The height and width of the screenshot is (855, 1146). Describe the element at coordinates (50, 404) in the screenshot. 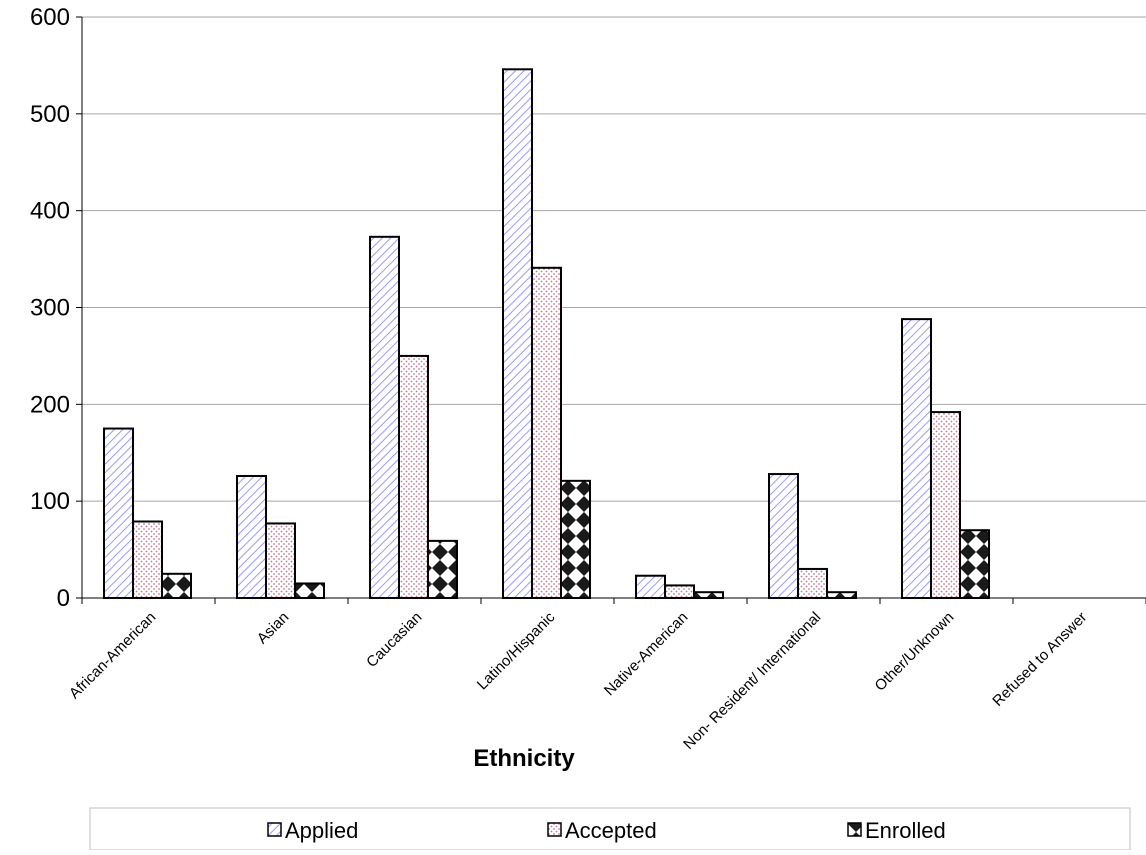

I see `y-tick-label: 200` at that location.